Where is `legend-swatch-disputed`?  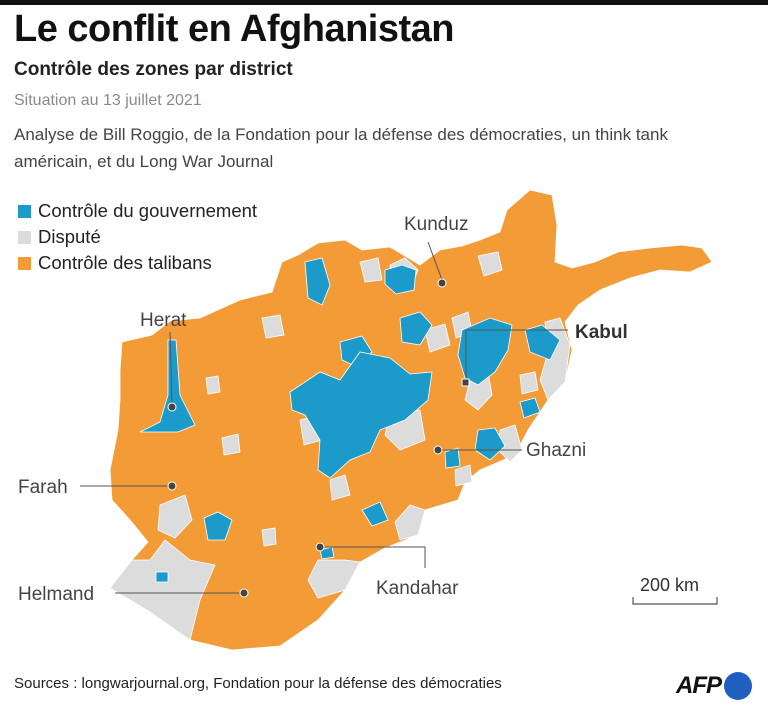 legend-swatch-disputed is located at coordinates (24, 237).